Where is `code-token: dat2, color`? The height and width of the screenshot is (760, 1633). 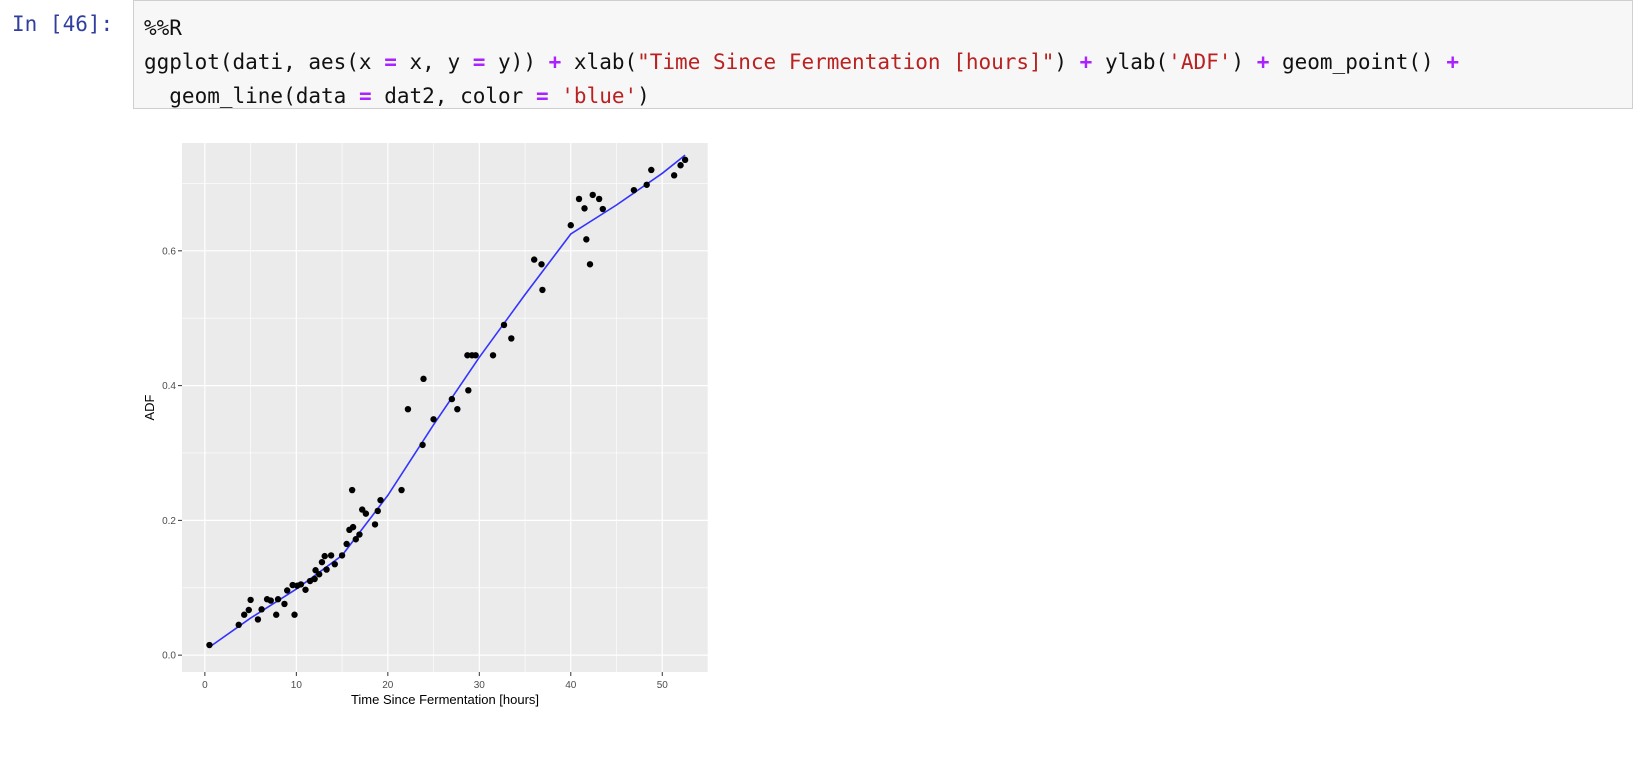 code-token: dat2, color is located at coordinates (453, 96).